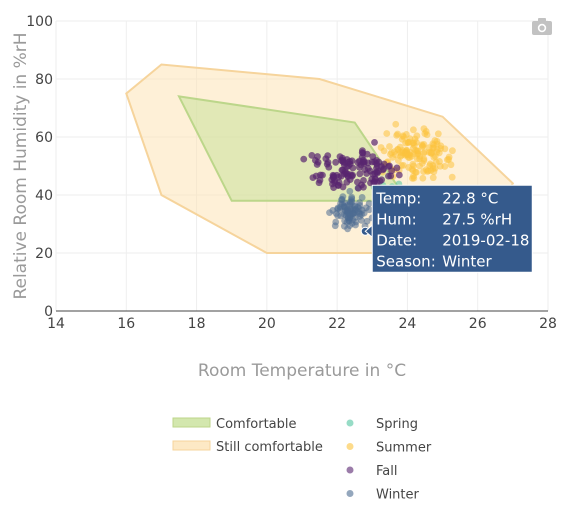 Image resolution: width=578 pixels, height=511 pixels. Describe the element at coordinates (44, 196) in the screenshot. I see `y-tick-label: 40` at that location.